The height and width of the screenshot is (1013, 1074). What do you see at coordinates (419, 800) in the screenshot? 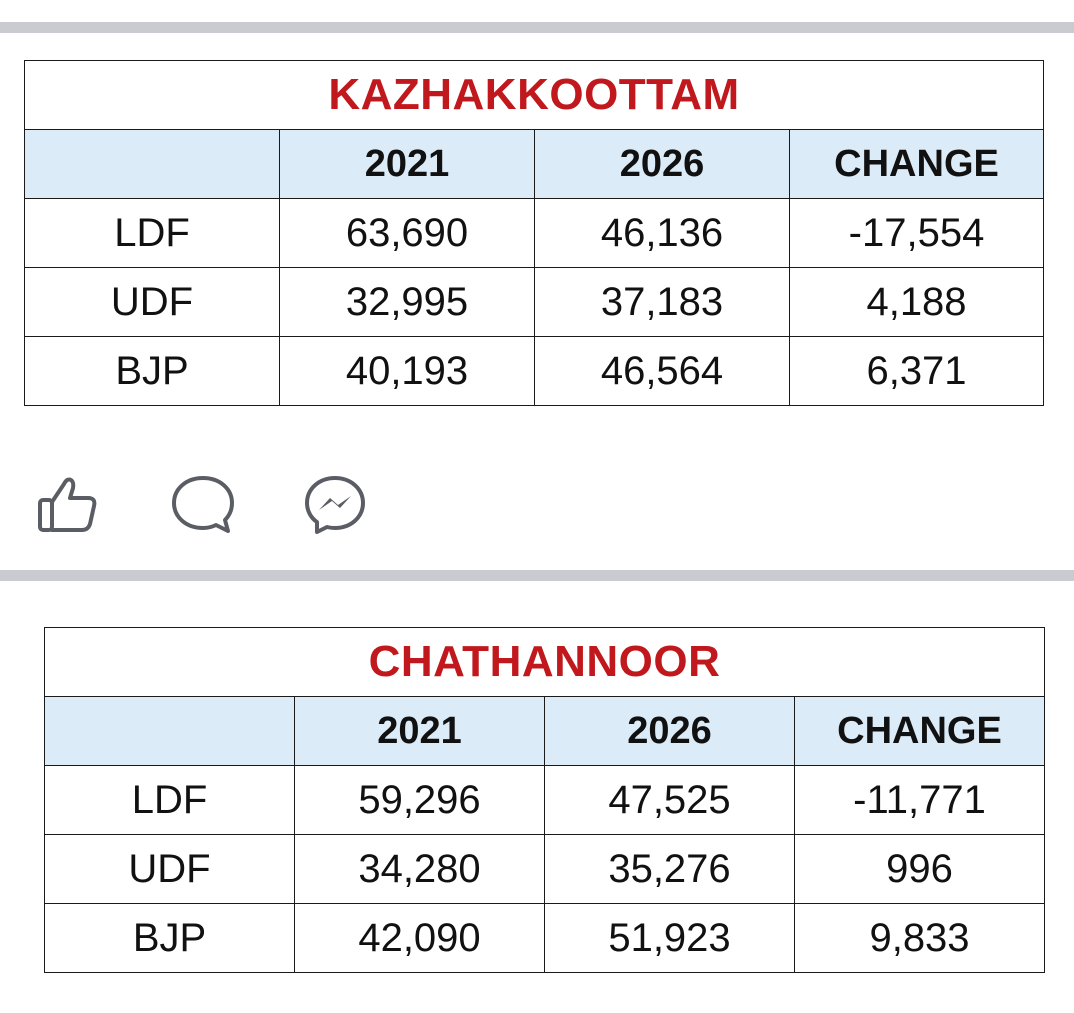
I see `votes-2021-cell: 59,296` at bounding box center [419, 800].